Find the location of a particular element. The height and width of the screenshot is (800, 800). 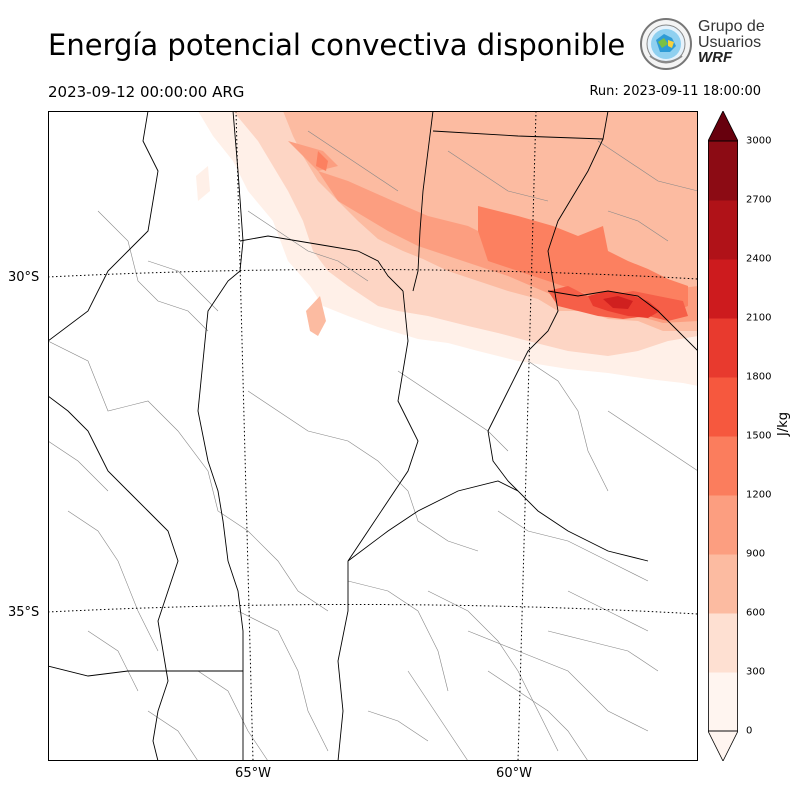

colorbar-tick-1200: 1200 is located at coordinates (759, 495).